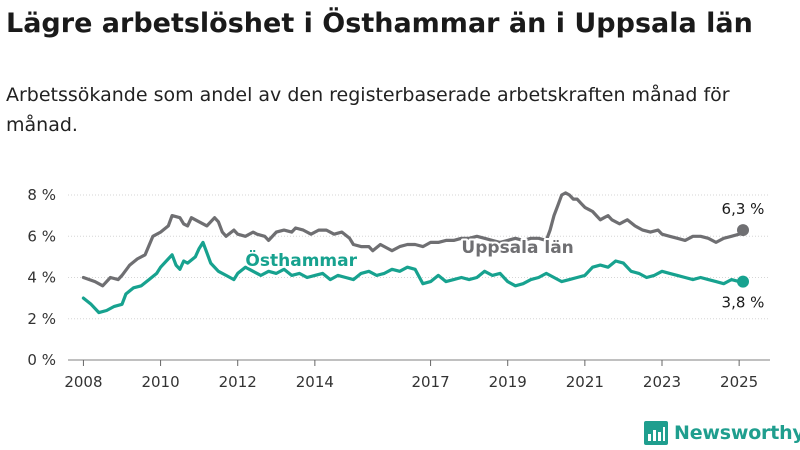  What do you see at coordinates (656, 433) in the screenshot?
I see `newsworthy-bar-icon` at bounding box center [656, 433].